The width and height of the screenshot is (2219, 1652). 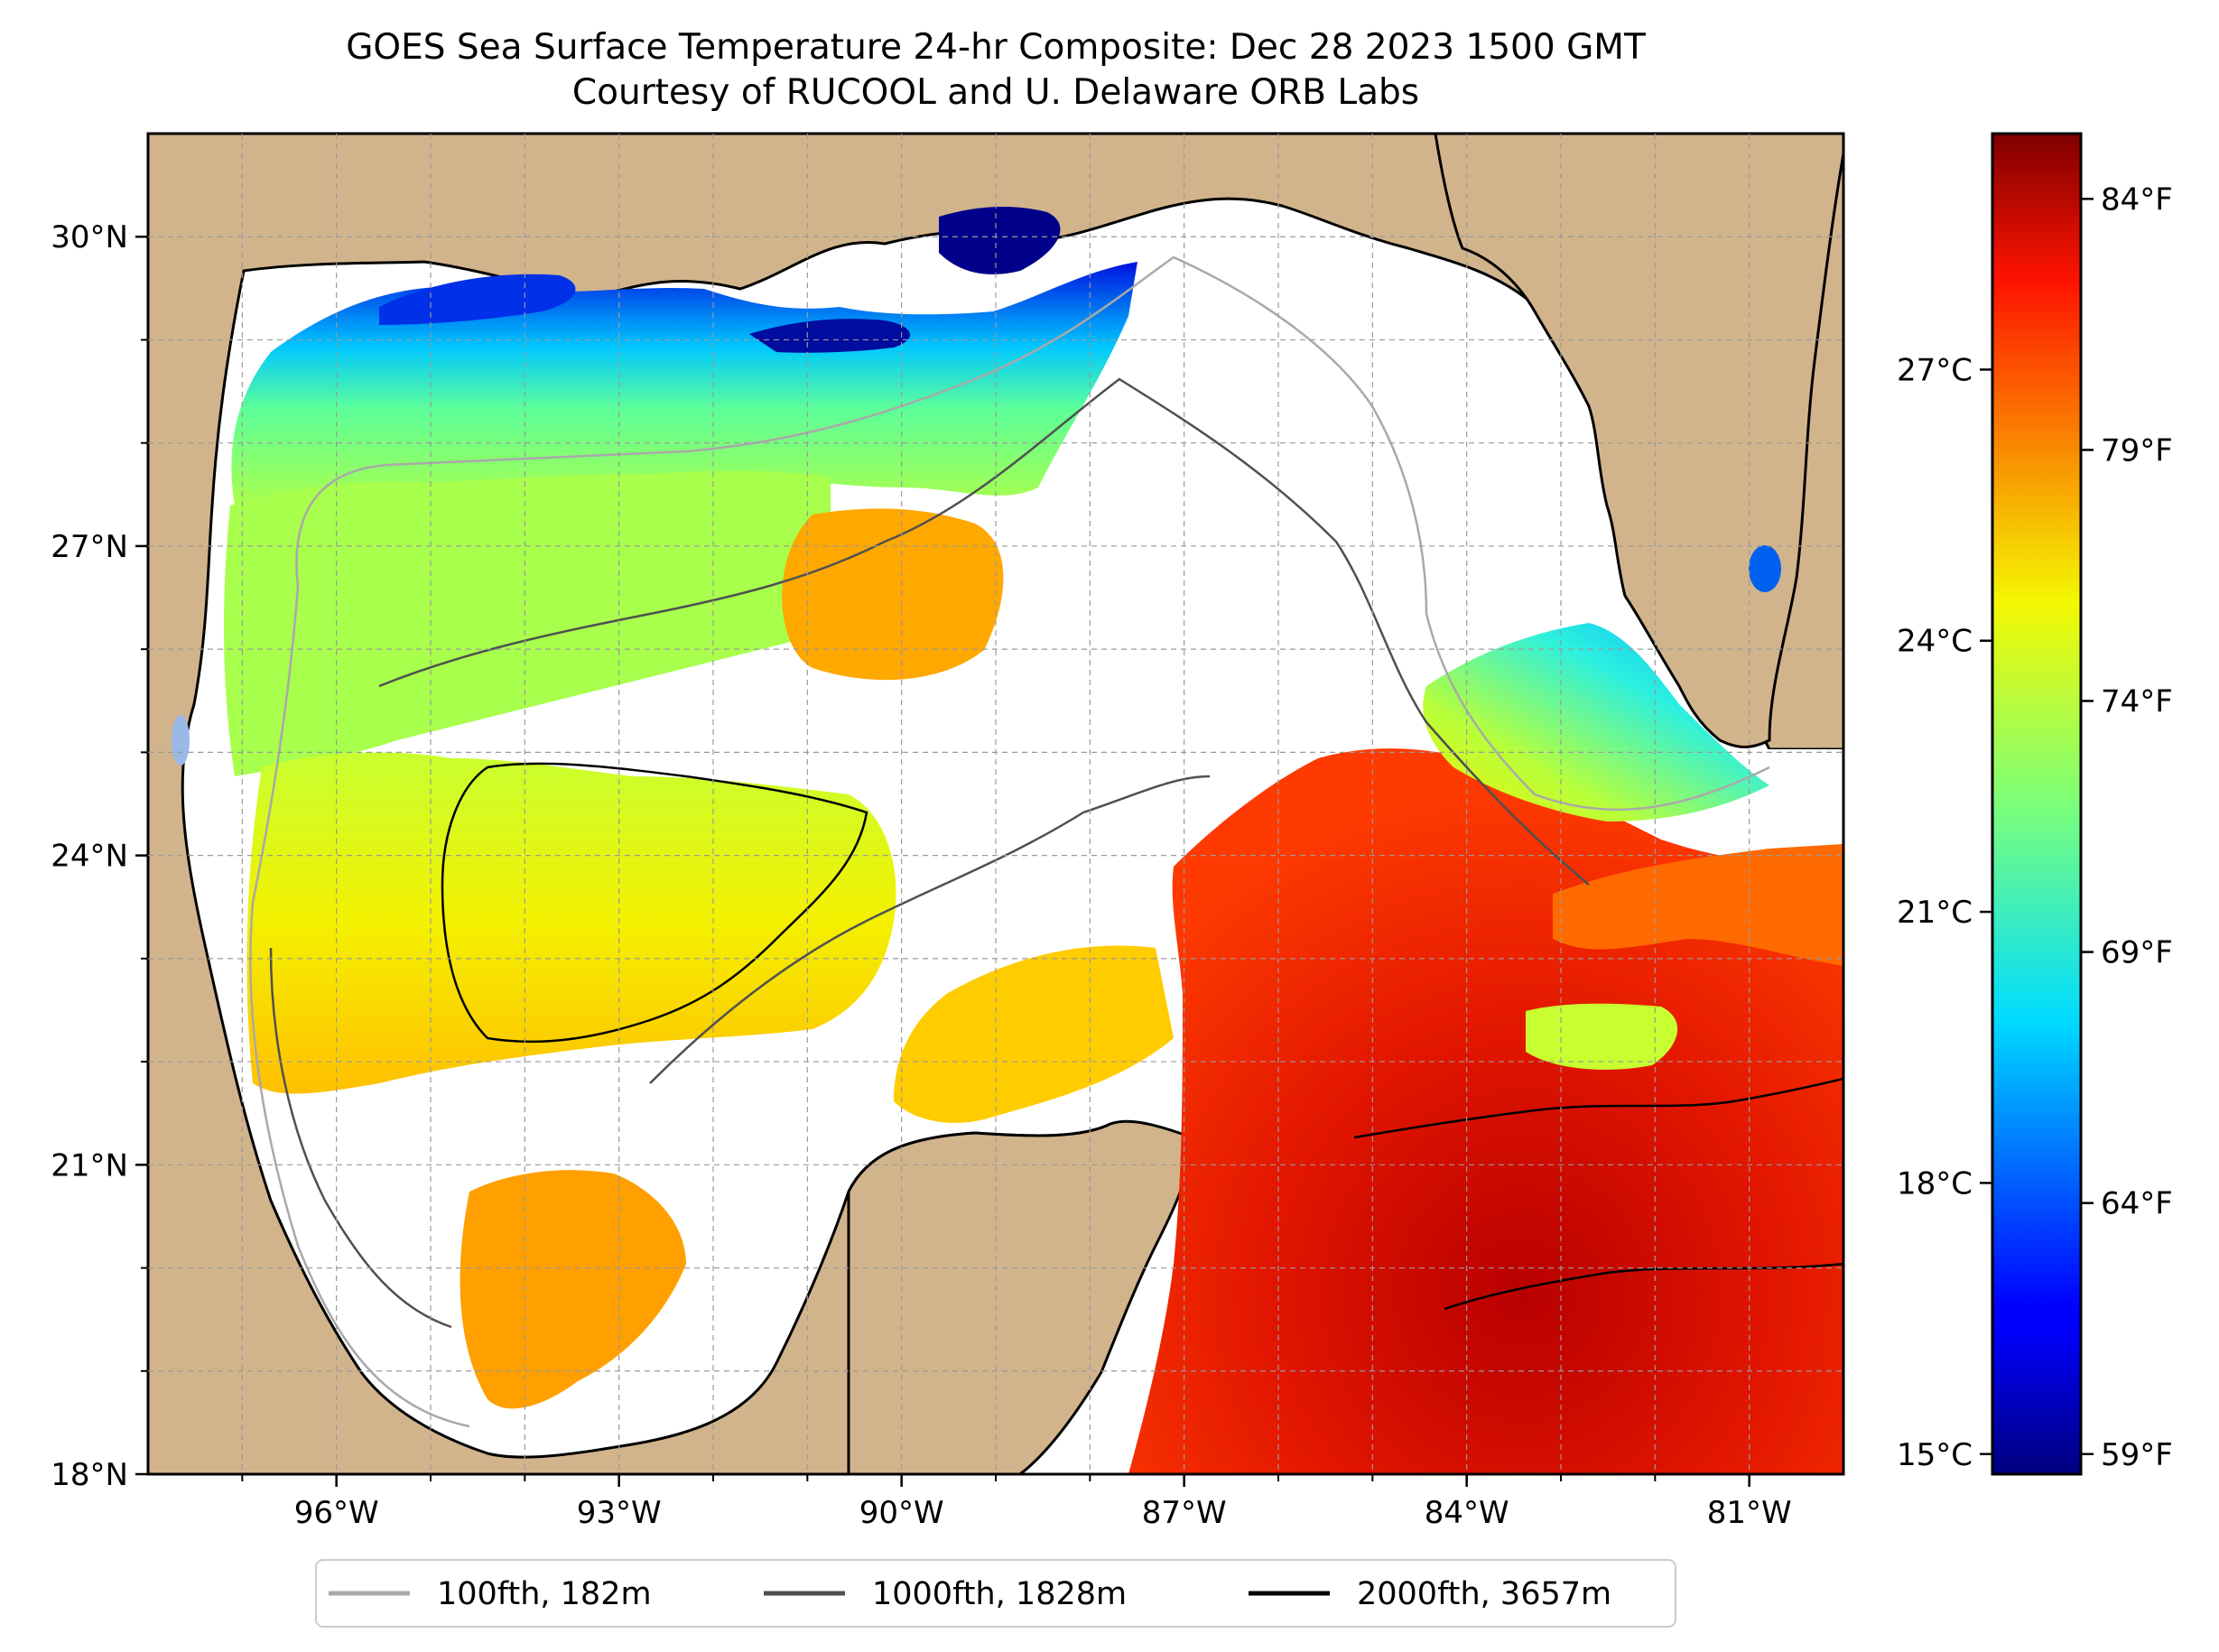 What do you see at coordinates (89, 237) in the screenshot?
I see `lat-tick-label: 30°N` at bounding box center [89, 237].